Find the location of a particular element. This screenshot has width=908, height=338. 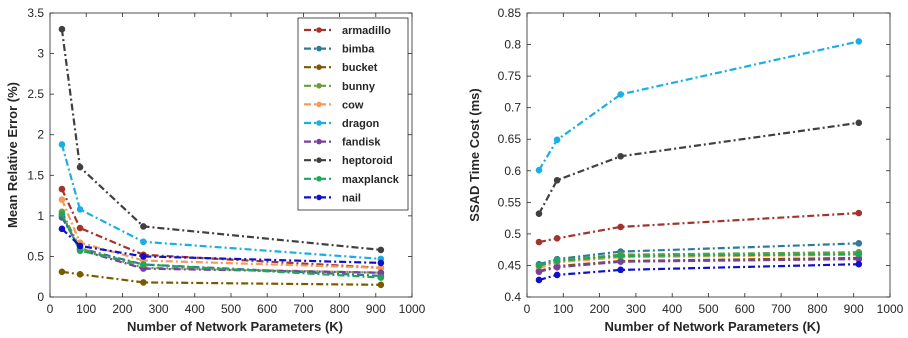

series-maxplanck-line is located at coordinates (220, 246).